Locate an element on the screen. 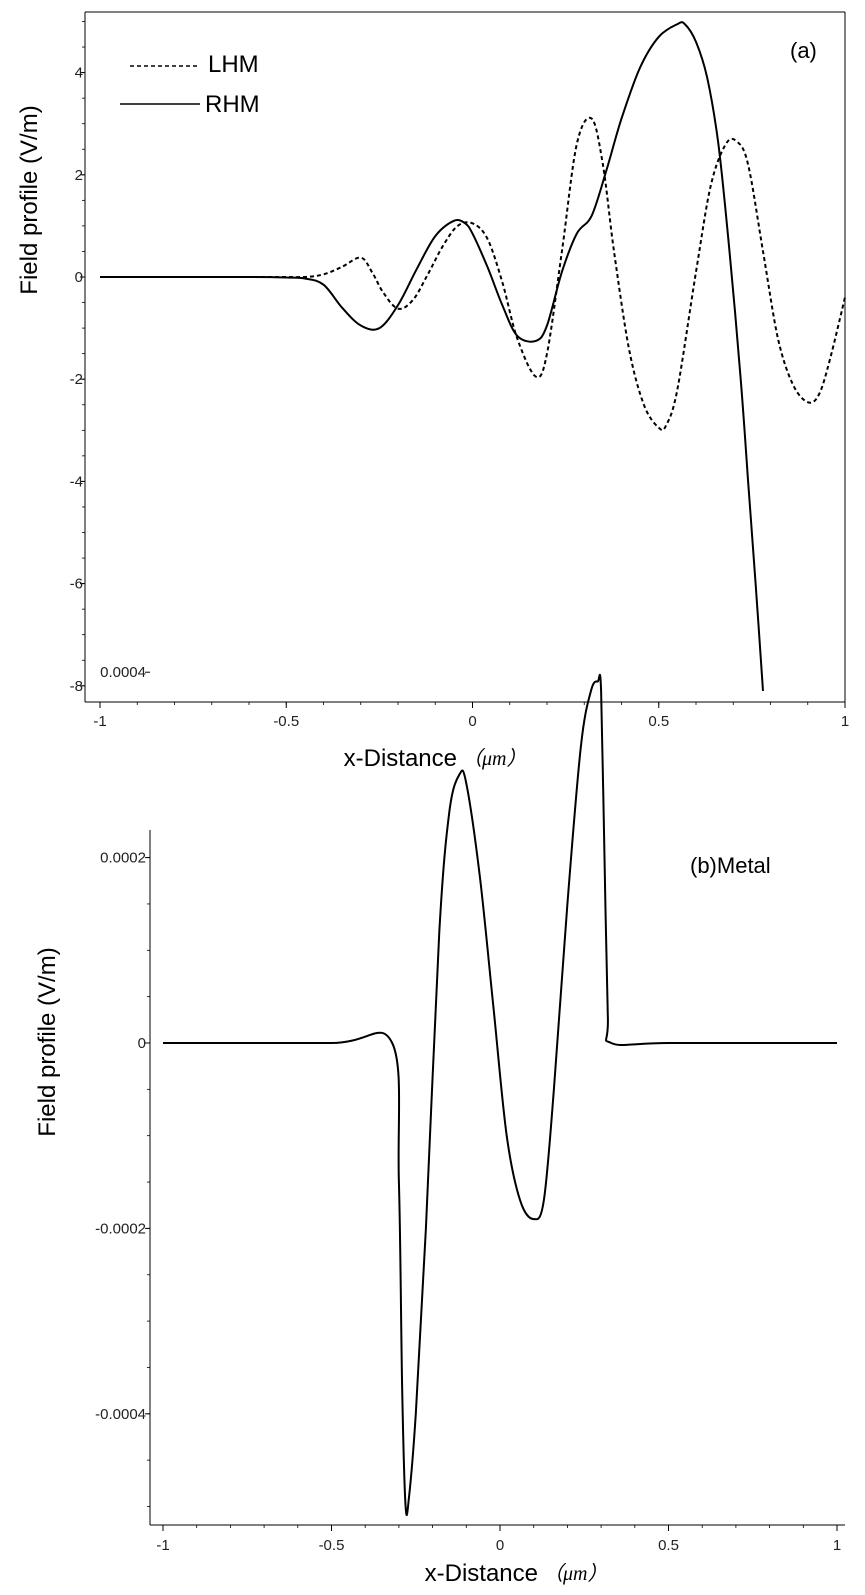 The width and height of the screenshot is (865, 1595). panel-b-x-axis-title: x-Distance is located at coordinates (481, 1573).